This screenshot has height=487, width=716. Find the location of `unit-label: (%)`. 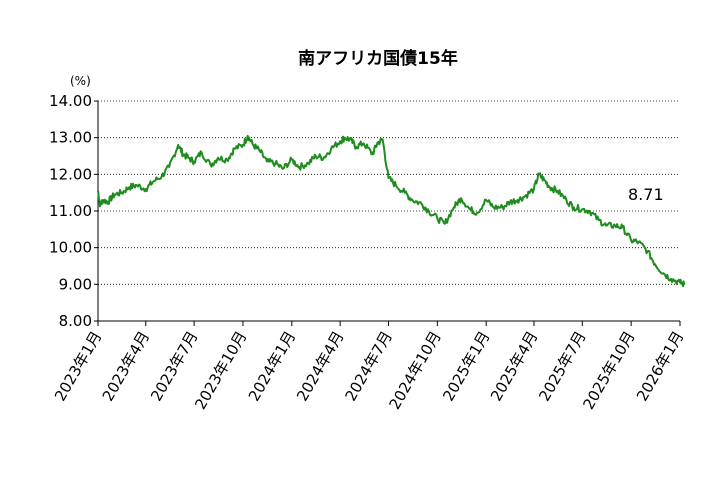

unit-label: (%) is located at coordinates (80, 81).